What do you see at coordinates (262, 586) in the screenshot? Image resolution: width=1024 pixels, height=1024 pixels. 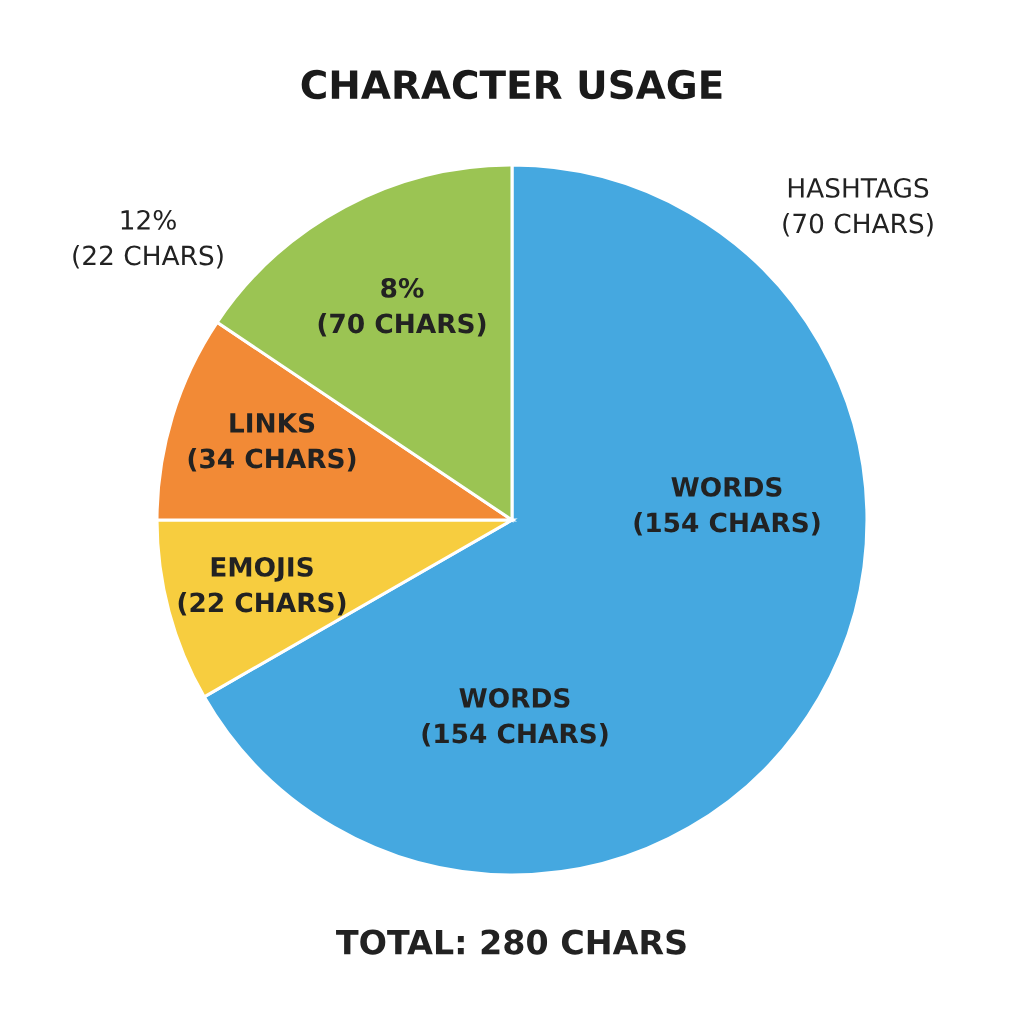 I see `text: EMOJIS (22 CHARS)` at bounding box center [262, 586].